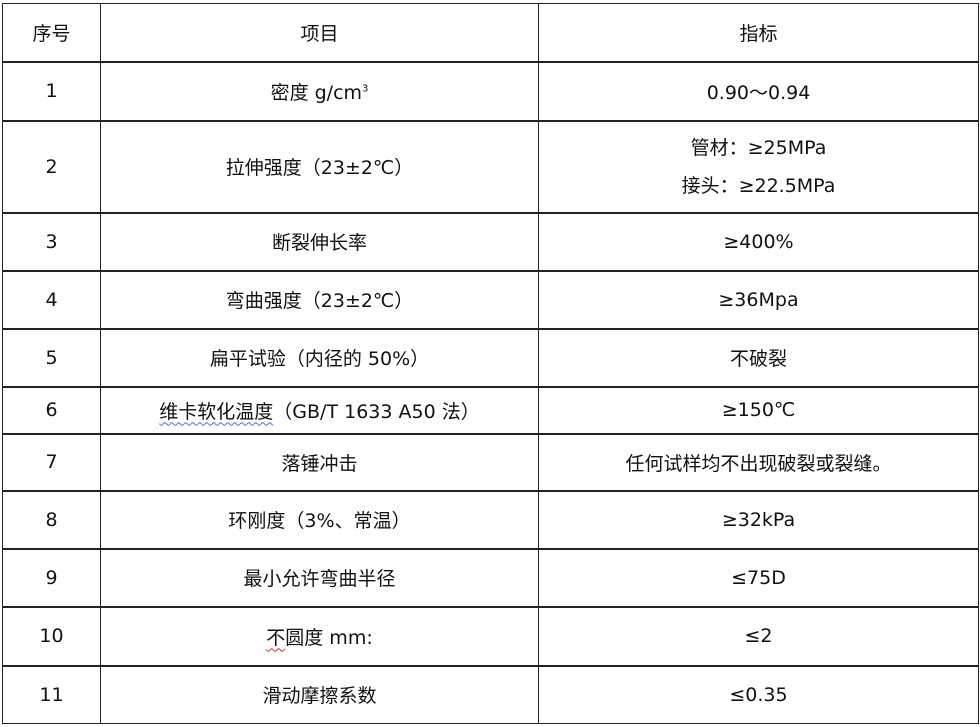 The image size is (980, 727). I want to click on row-item: 扁平试验（内径的 50%）, so click(319, 358).